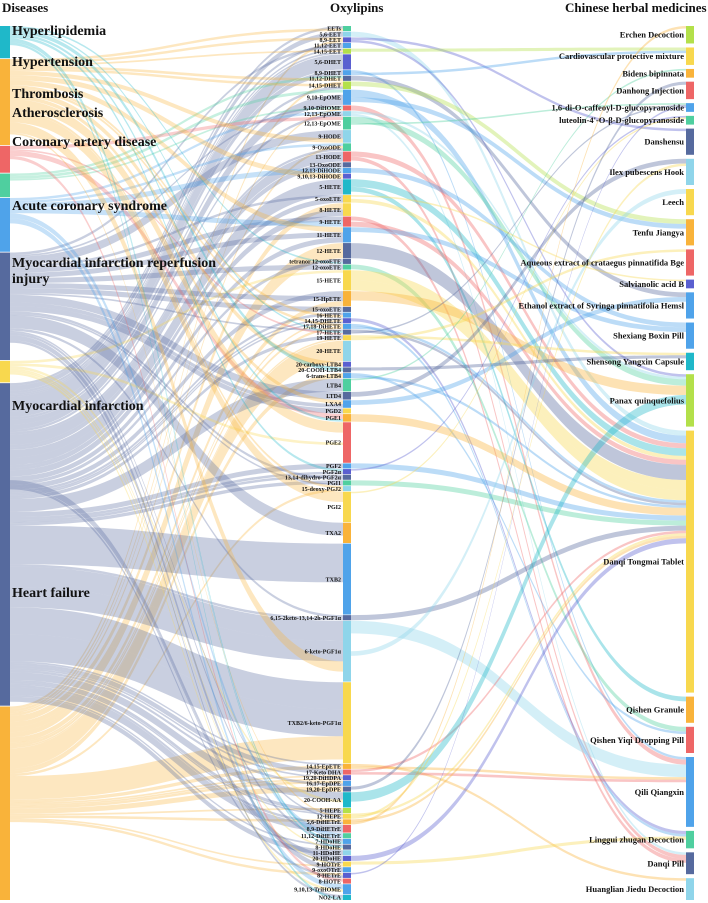 The height and width of the screenshot is (903, 708). I want to click on diseases-header: Diseases, so click(25, 7).